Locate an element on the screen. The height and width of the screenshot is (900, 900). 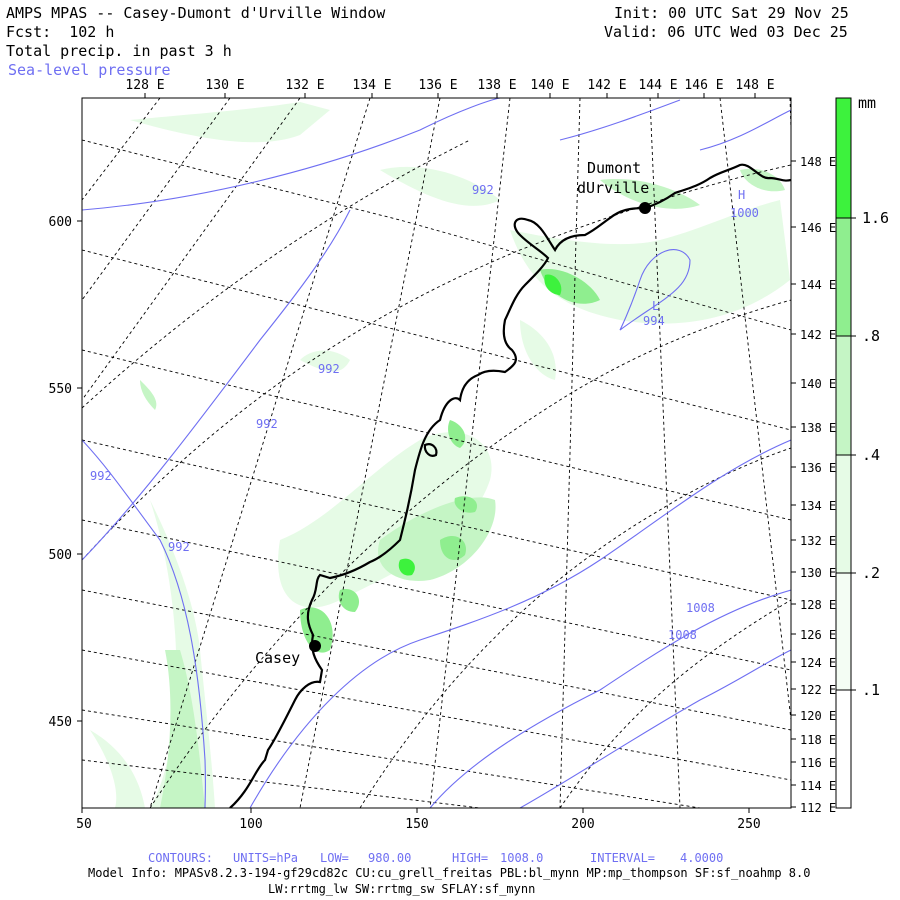
colorbar-label: .2 is located at coordinates (871, 573).